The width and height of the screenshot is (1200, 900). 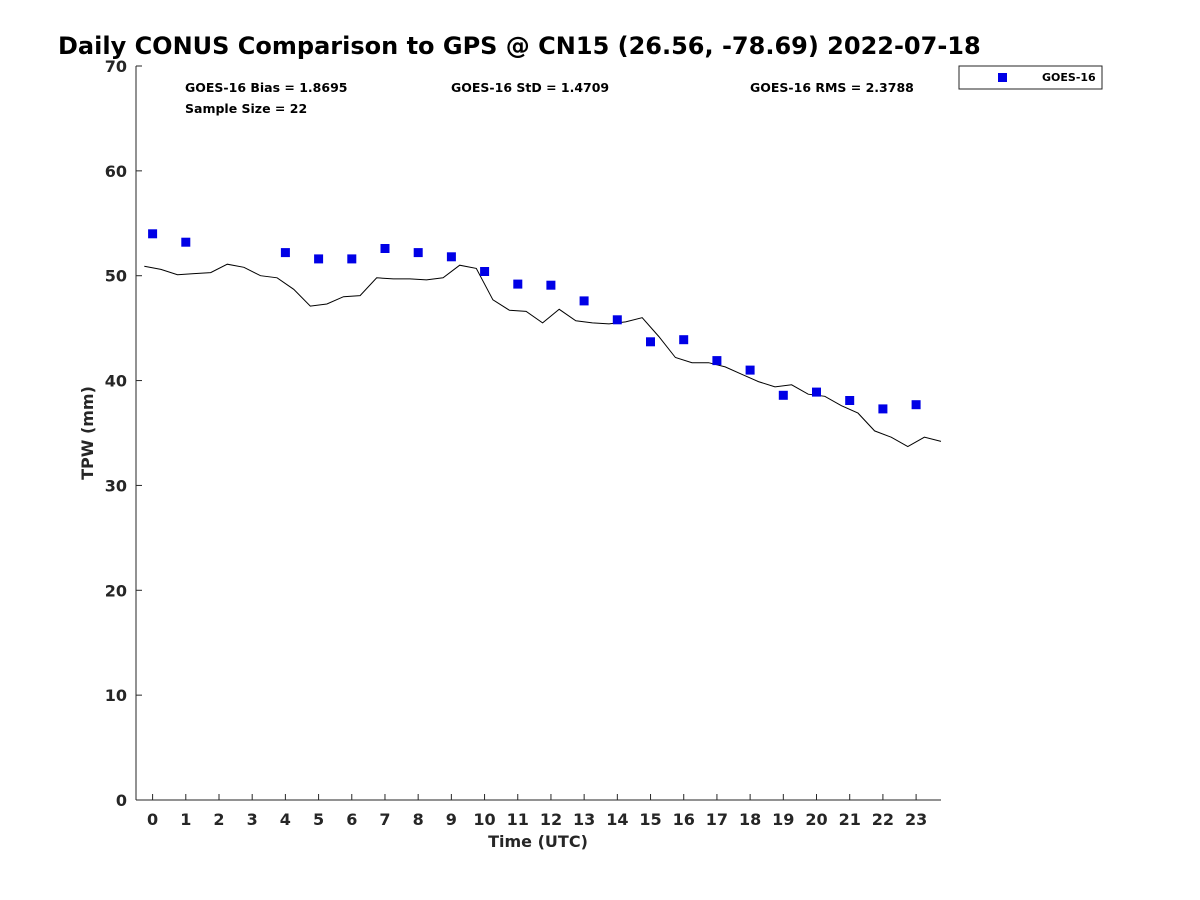 I want to click on legend: GOES-16, so click(x=1030, y=77).